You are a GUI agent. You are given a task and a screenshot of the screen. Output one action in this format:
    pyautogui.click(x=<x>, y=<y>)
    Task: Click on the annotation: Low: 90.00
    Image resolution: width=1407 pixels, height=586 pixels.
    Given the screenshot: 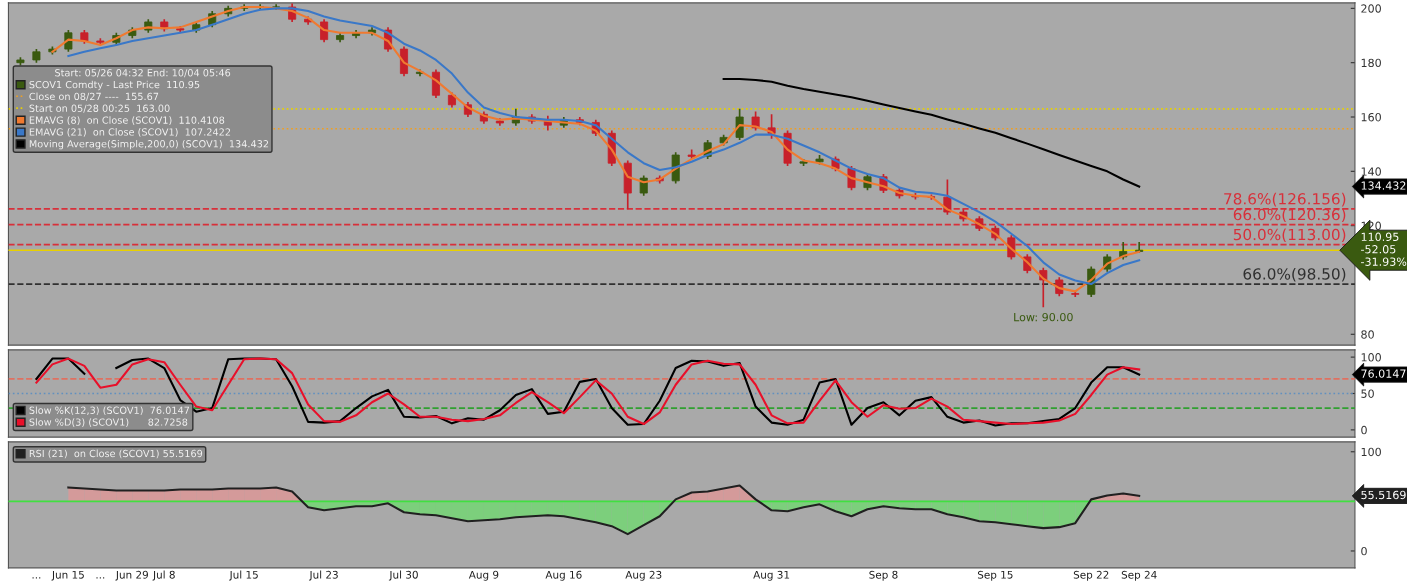 What is the action you would take?
    pyautogui.click(x=1043, y=317)
    